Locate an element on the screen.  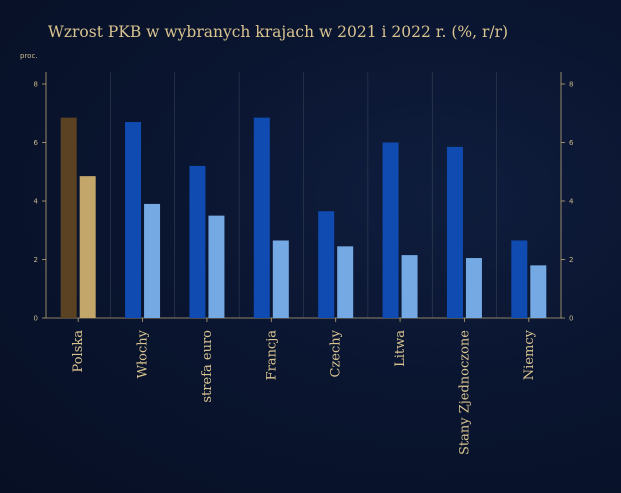
category-label: Polska is located at coordinates (78, 351).